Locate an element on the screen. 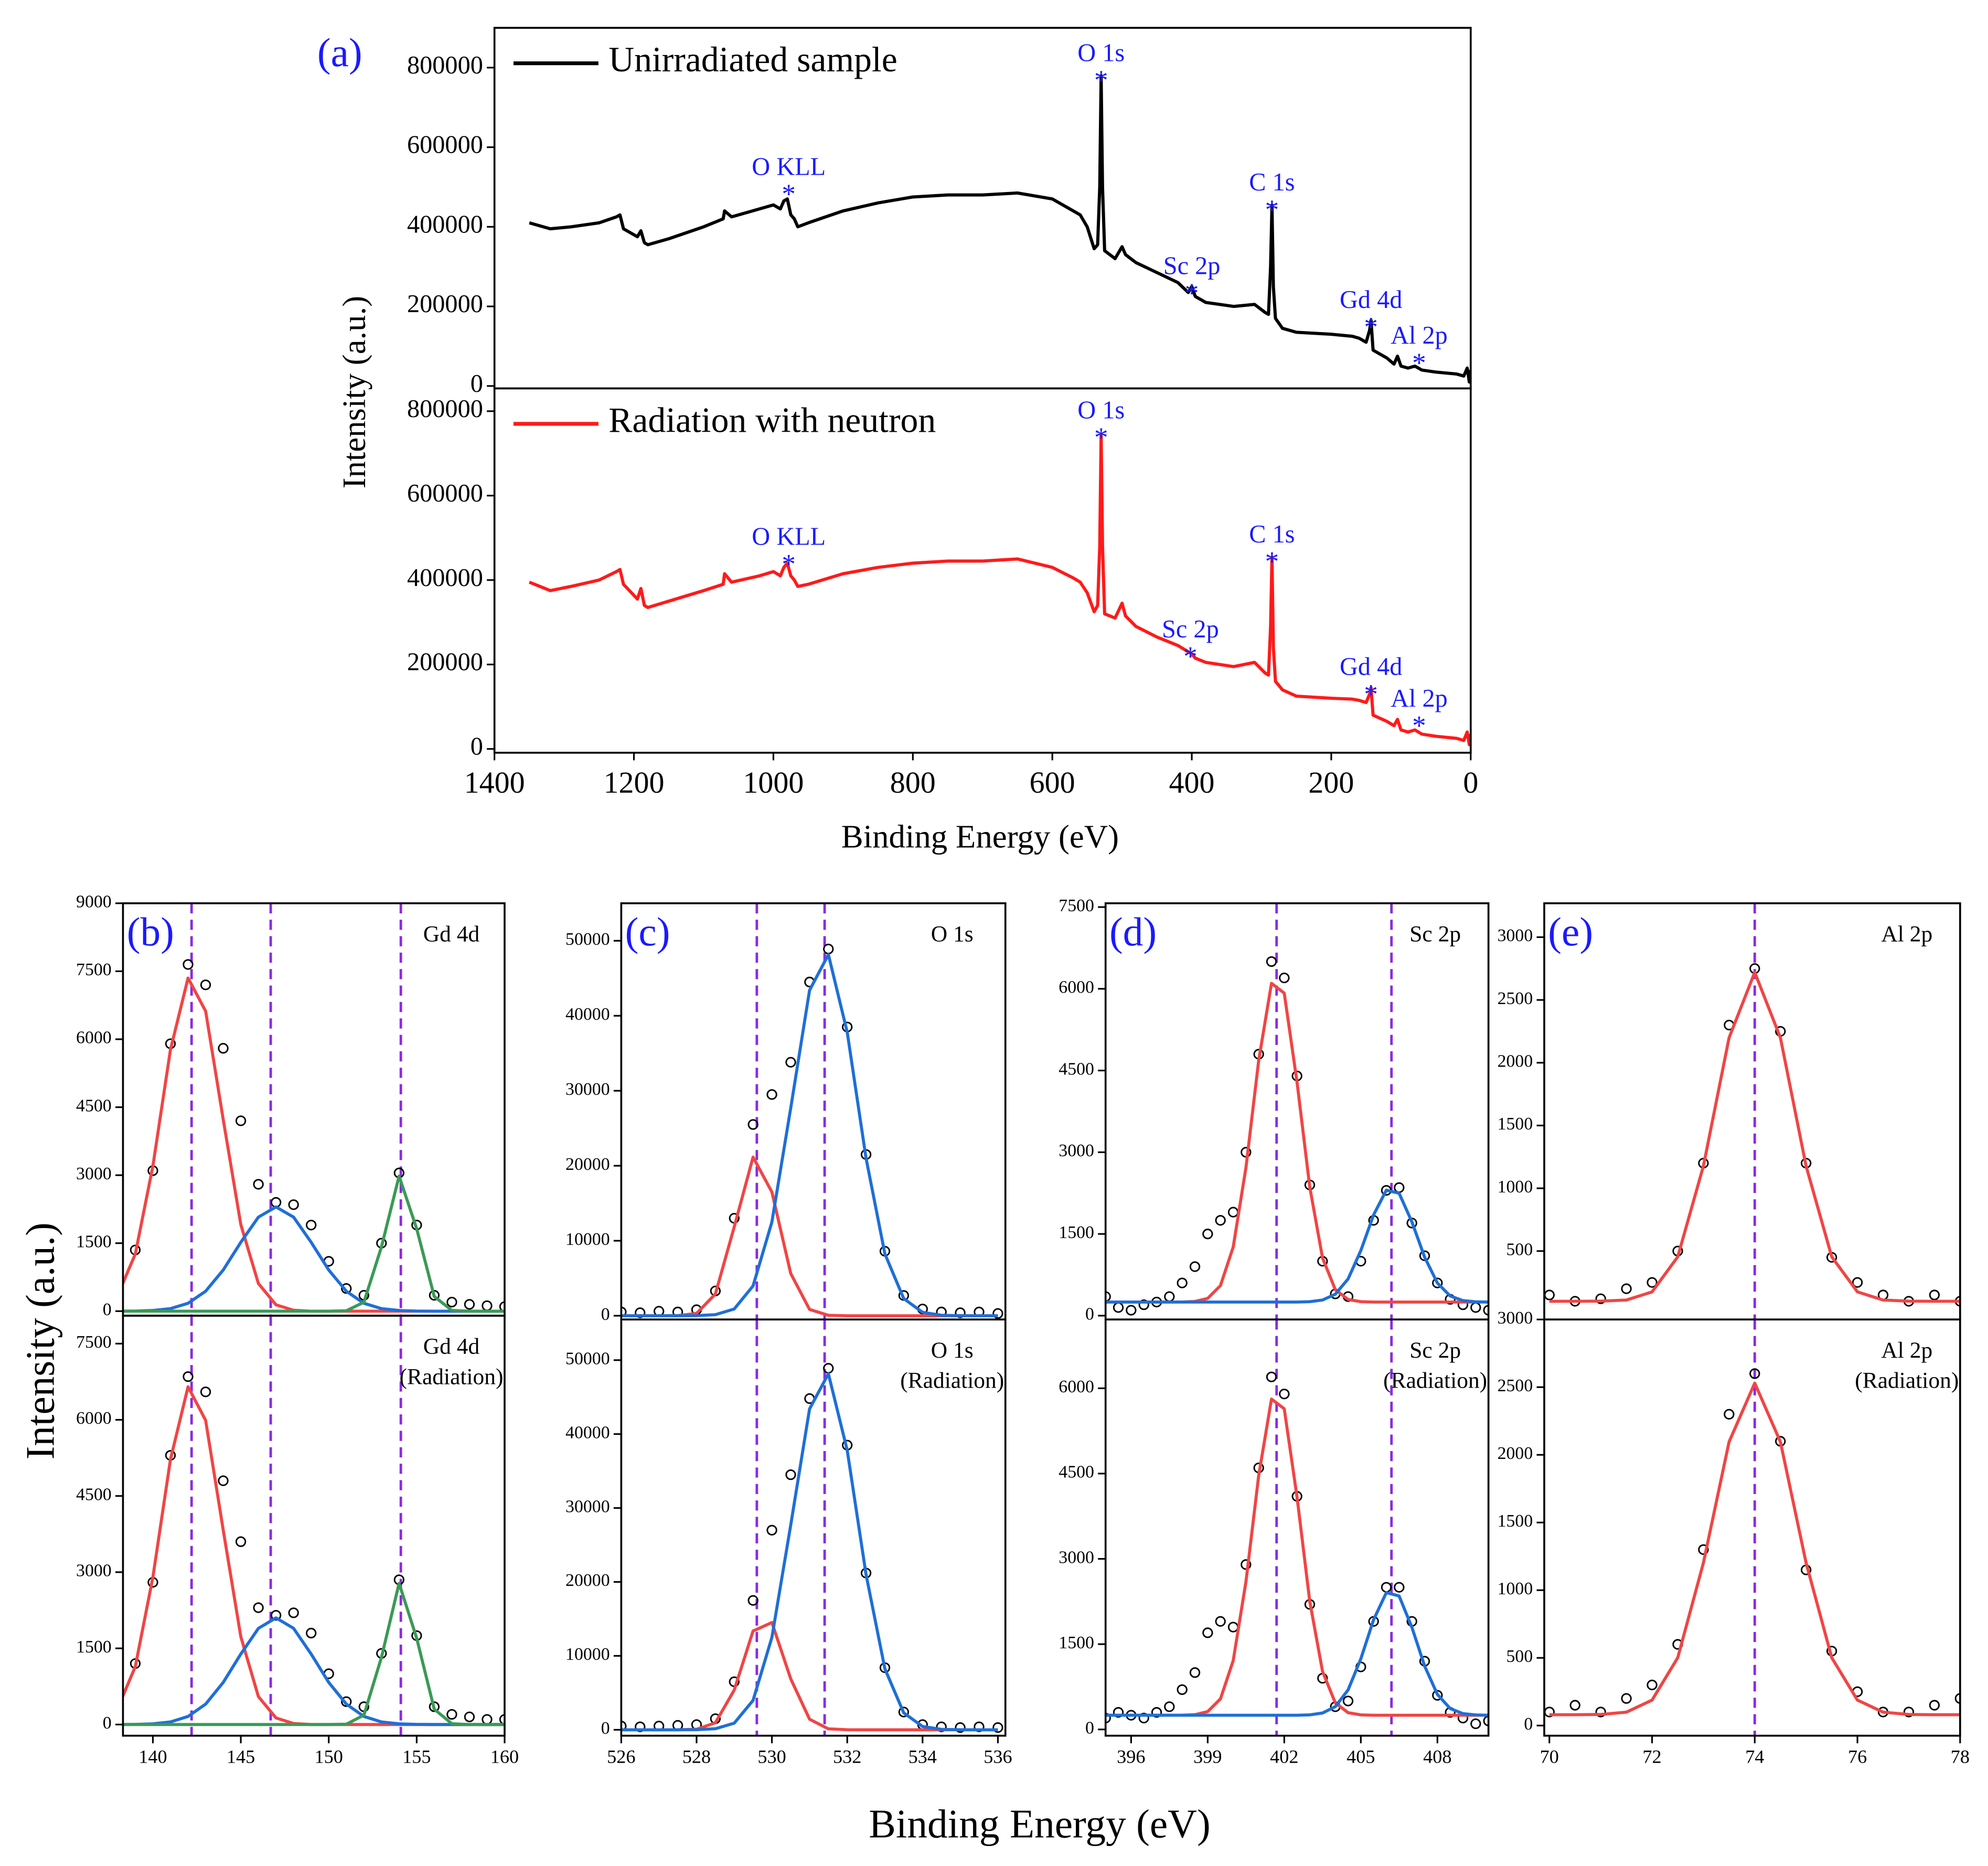  x-tick-label: 1200 is located at coordinates (634, 782).